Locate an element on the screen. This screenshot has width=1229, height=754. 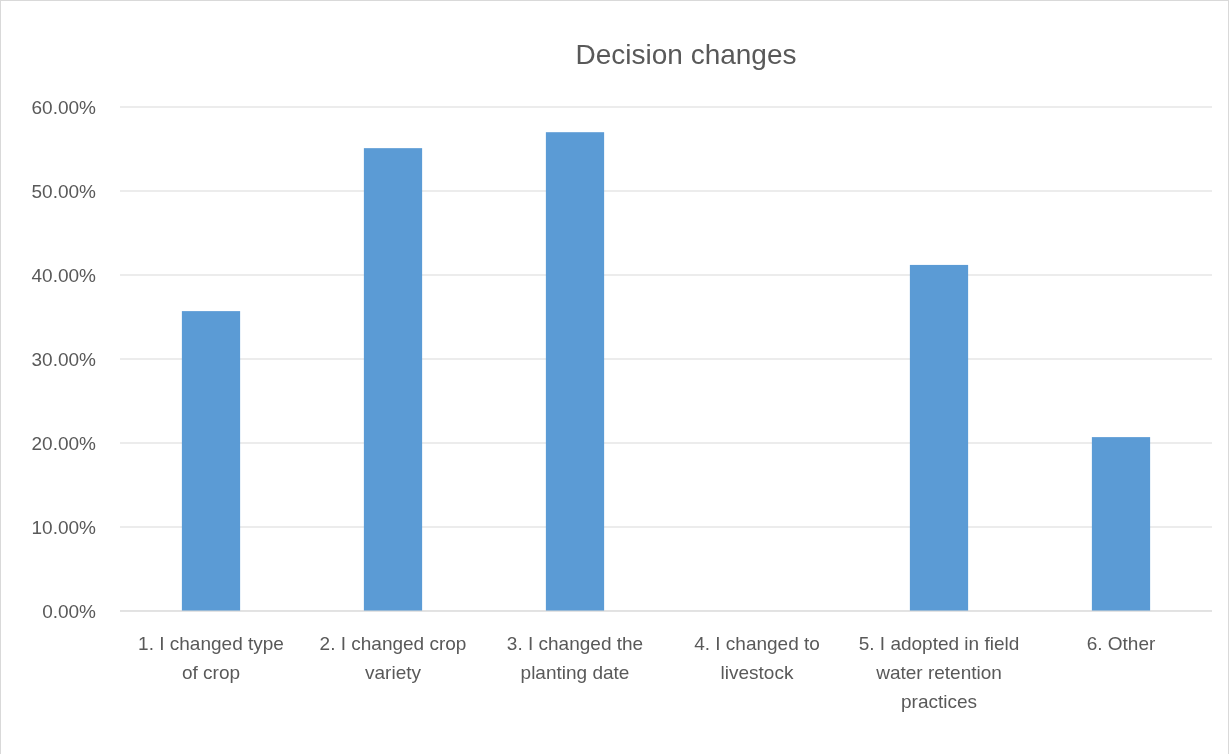
x-tick-label: 6. Other is located at coordinates (1121, 643).